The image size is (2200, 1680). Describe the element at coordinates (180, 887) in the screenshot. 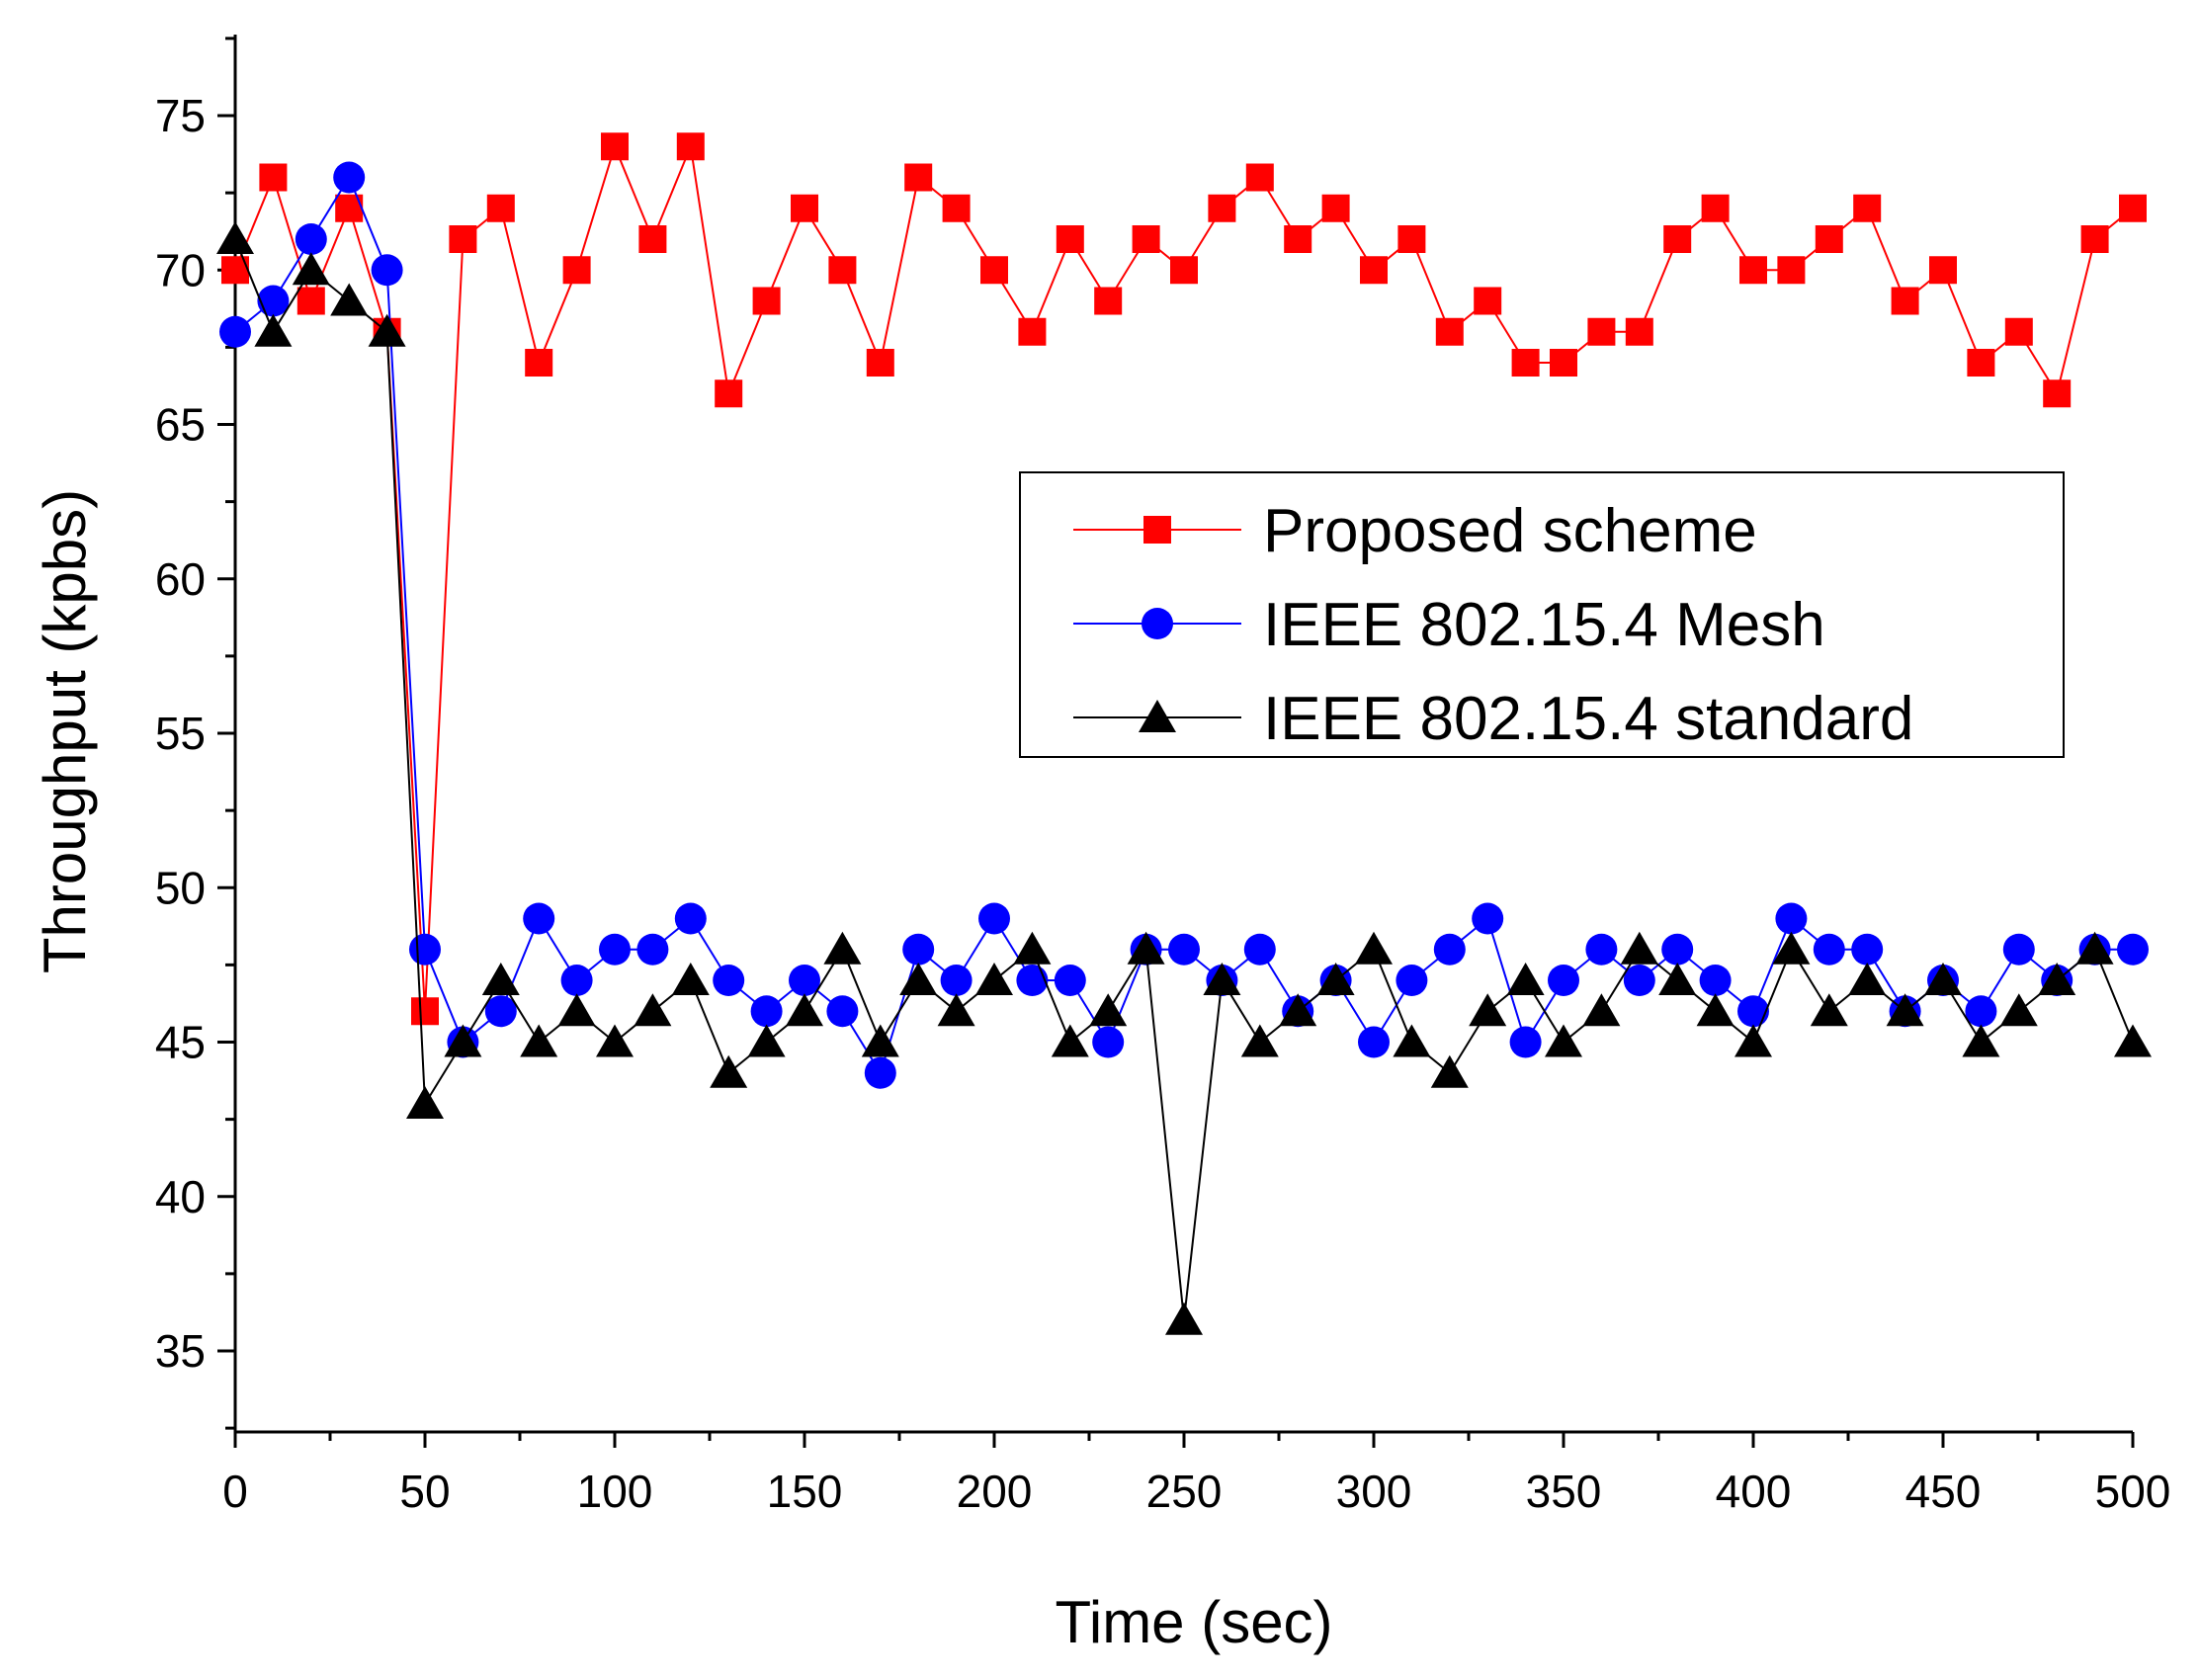

I see `y-tick-label: 50` at that location.